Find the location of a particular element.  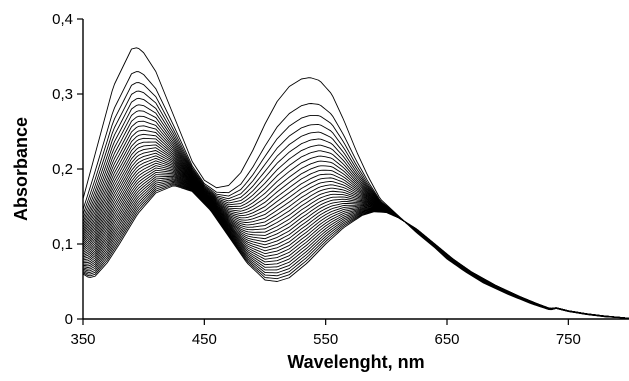

y-ticks: 0 0,1 0,2 0,3 0,4 is located at coordinates (67, 169).